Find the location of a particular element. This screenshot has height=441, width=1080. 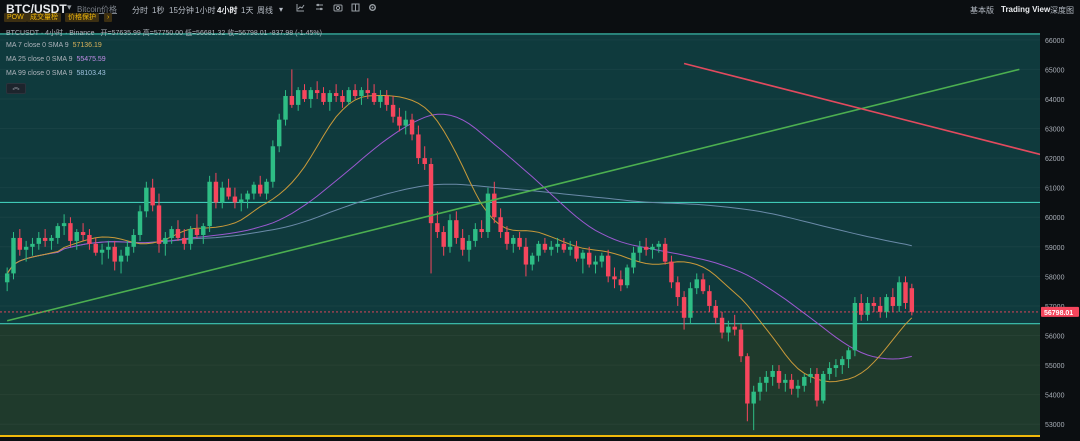

legend-collapse-button: ︽ is located at coordinates (16, 88).